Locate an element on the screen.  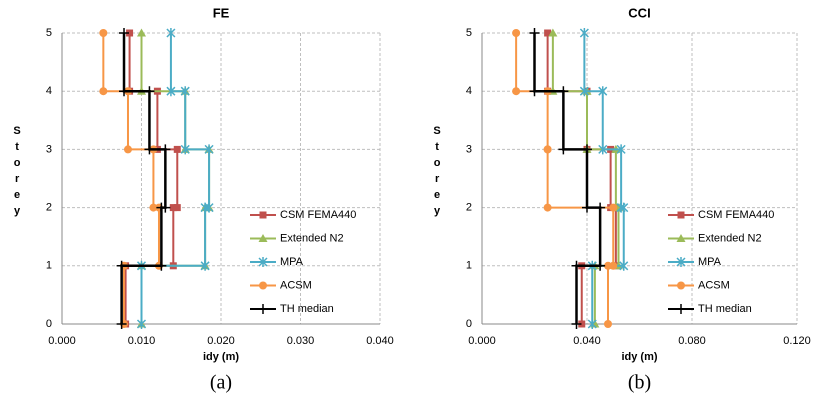
chart-title: CCI is located at coordinates (639, 12).